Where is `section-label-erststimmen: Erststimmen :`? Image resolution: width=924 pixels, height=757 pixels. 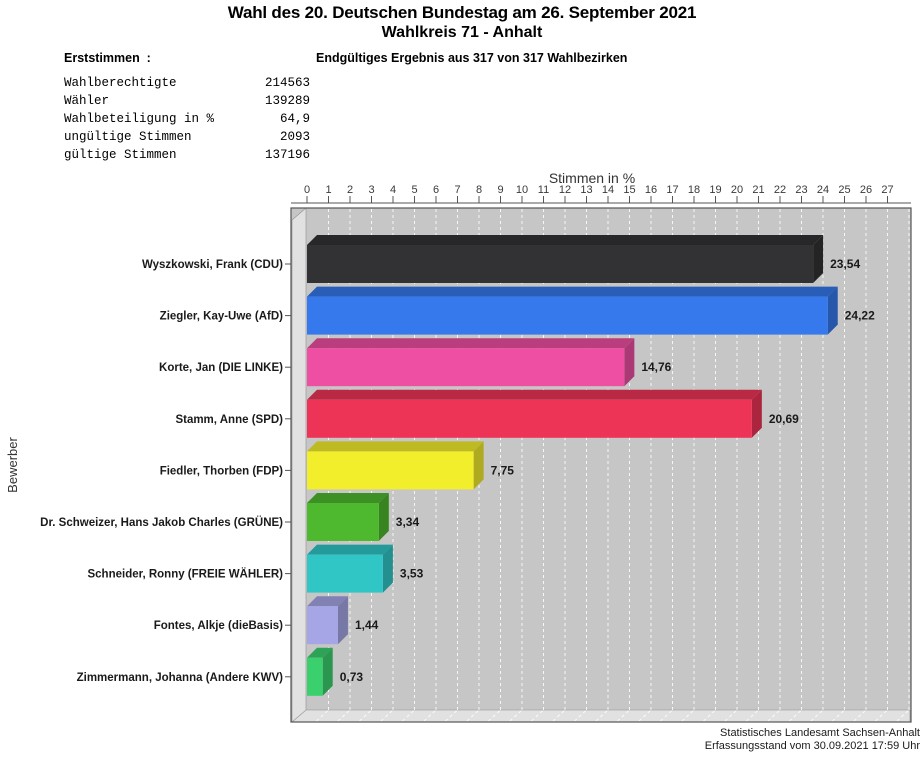
section-label-erststimmen: Erststimmen : is located at coordinates (107, 58).